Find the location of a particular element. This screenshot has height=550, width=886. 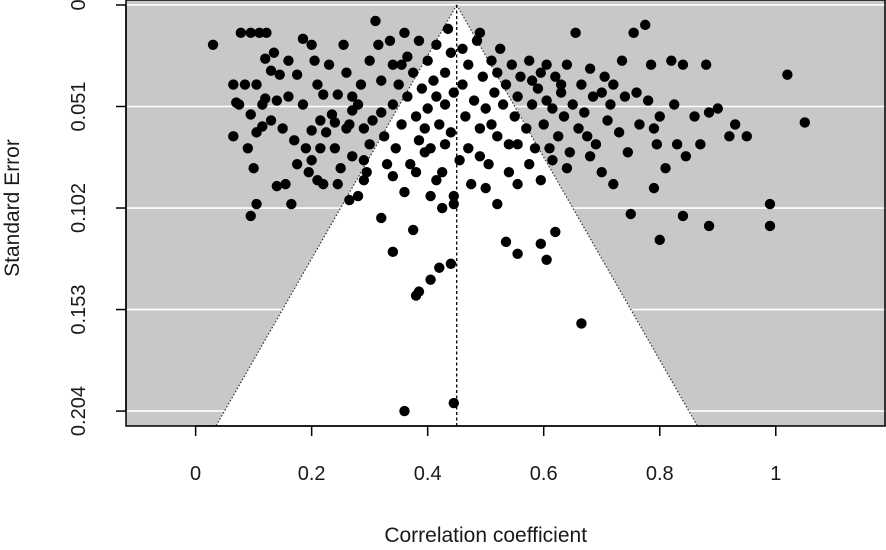

x-tick-label: 0.8 is located at coordinates (660, 474).